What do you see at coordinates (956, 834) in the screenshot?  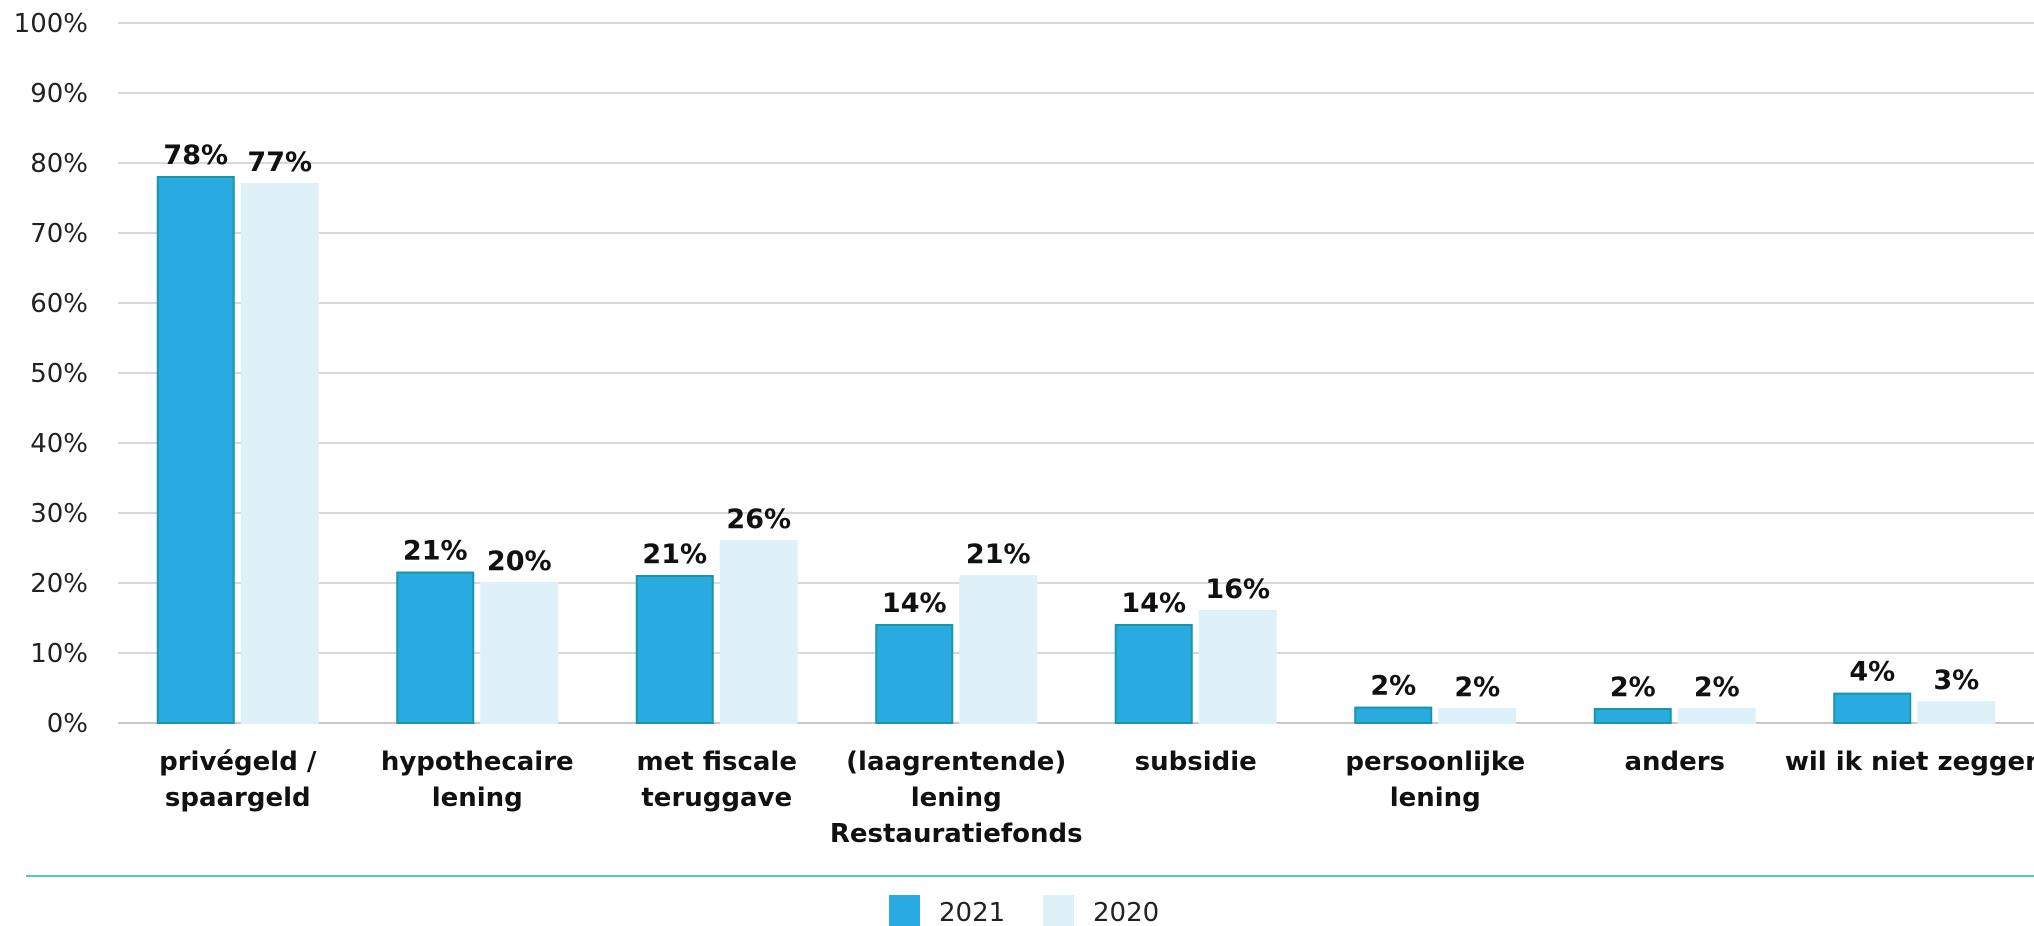 I see `x-category-label: Restauratiefonds` at bounding box center [956, 834].